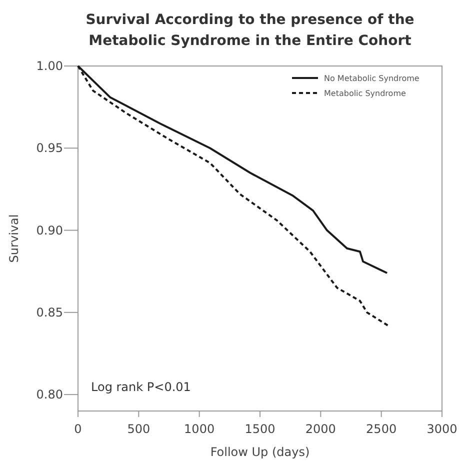  I want to click on legend-label: Metabolic Syndrome, so click(365, 93).